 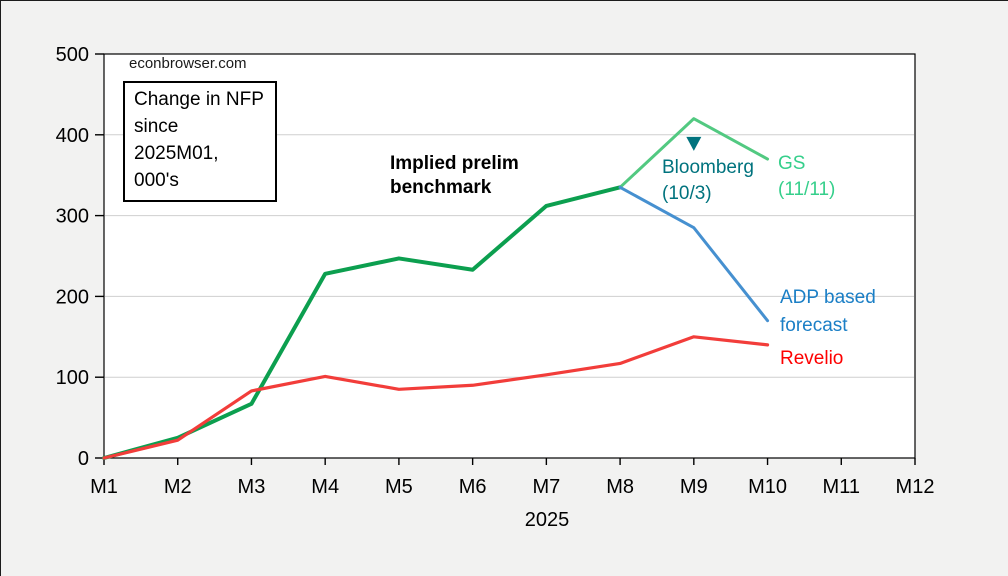 I want to click on label-implied-prelim-benchmark: Implied prelim benchmark, so click(x=454, y=175).